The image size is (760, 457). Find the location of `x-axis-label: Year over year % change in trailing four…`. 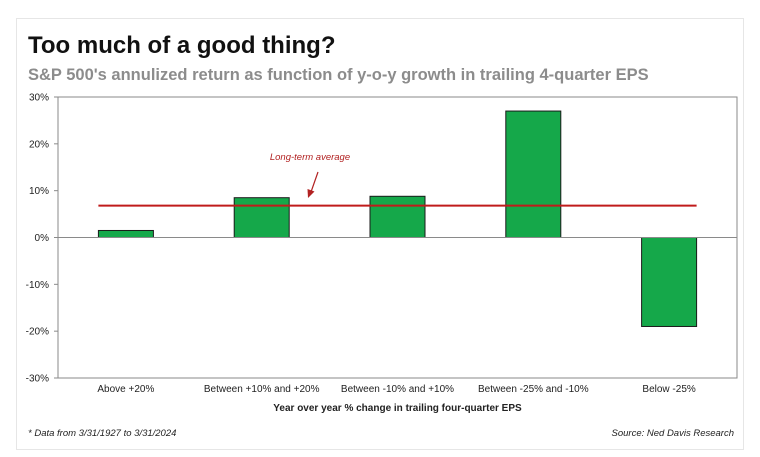

x-axis-label: Year over year % change in trailing four… is located at coordinates (397, 408).